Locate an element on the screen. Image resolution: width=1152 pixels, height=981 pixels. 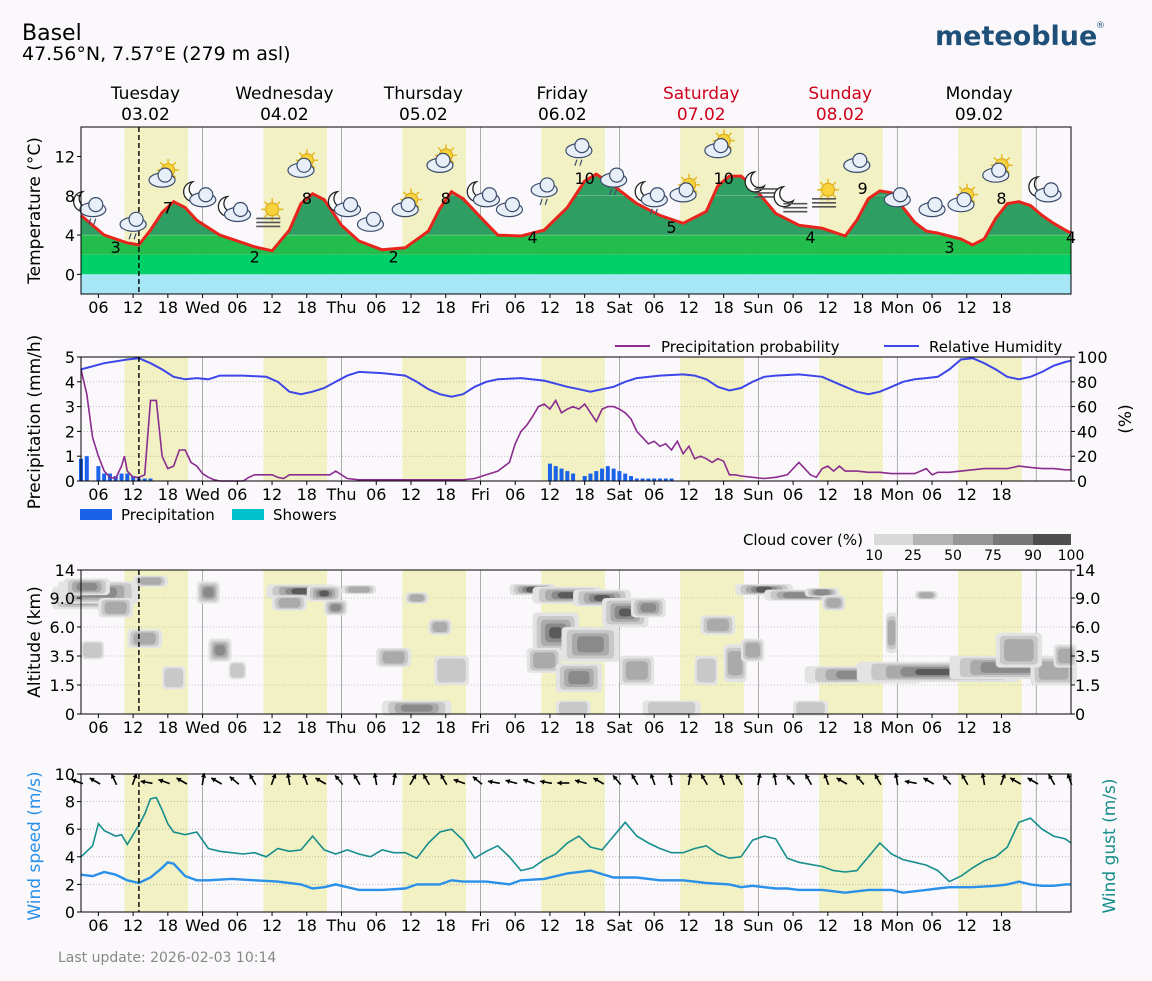
temp-y-label: 0 is located at coordinates (70, 274).